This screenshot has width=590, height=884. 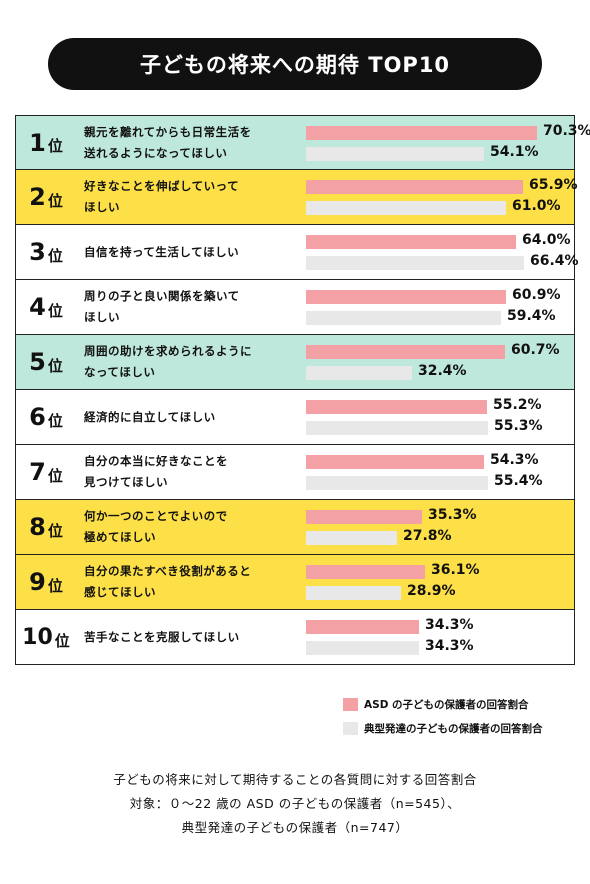 I want to click on bar-group: 60.7% 32.4%, so click(x=440, y=362).